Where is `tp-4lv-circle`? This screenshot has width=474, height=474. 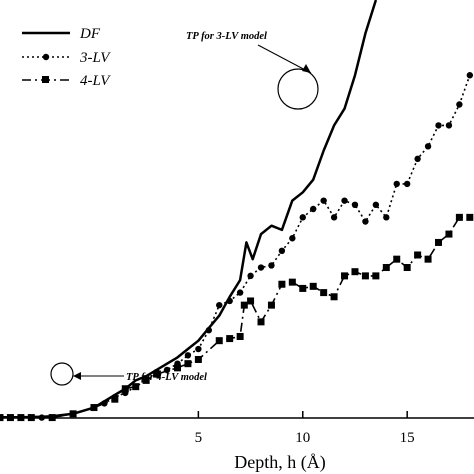
tp-4lv-circle is located at coordinates (62, 374).